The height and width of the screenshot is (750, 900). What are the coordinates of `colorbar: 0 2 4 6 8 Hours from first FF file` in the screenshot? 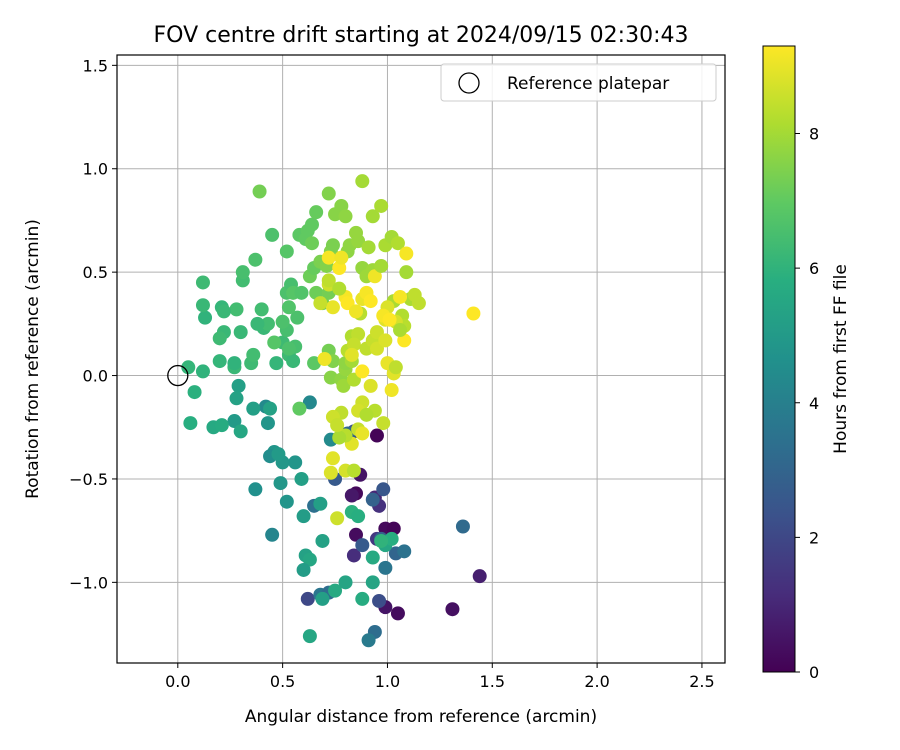 It's located at (806, 363).